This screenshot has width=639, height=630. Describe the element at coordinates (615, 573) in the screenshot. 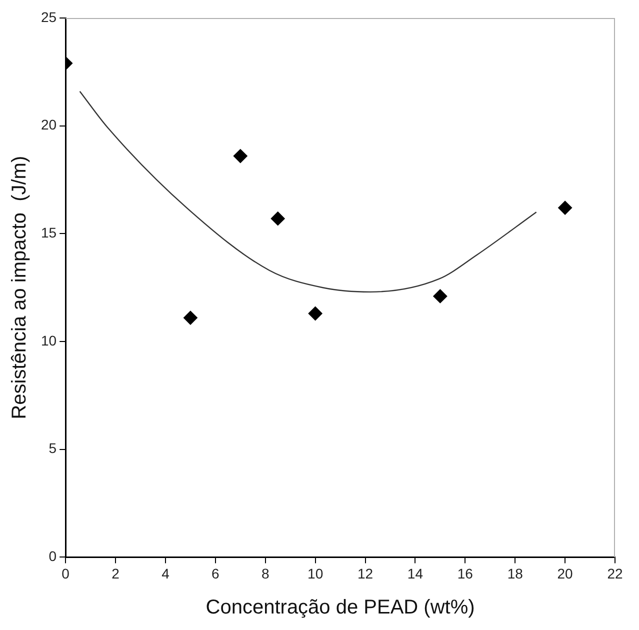

I see `x-tick-label: 22` at that location.